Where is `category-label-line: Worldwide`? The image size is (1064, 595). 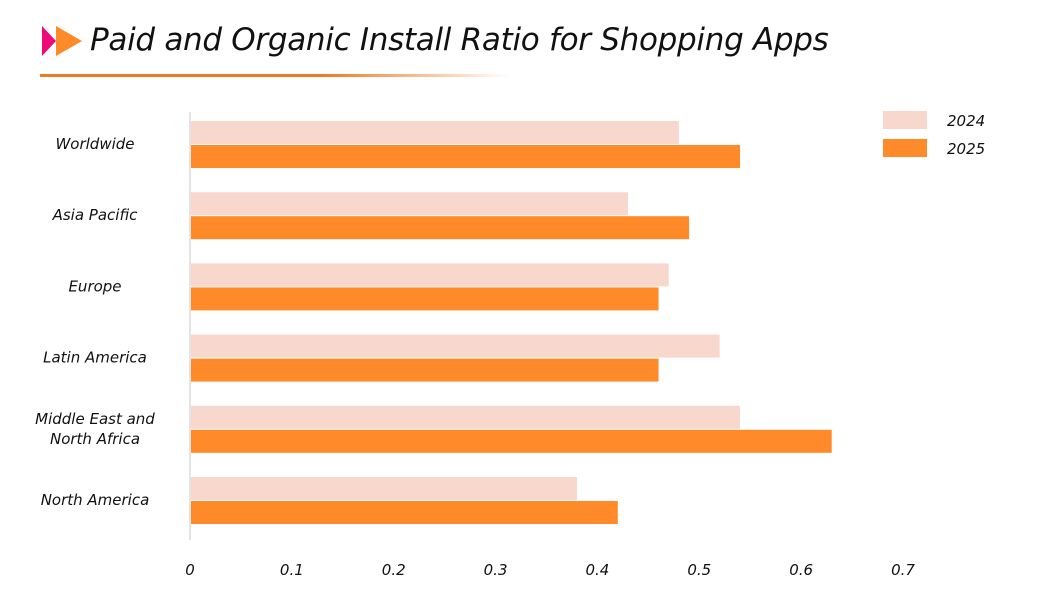
category-label-line: Worldwide is located at coordinates (94, 144).